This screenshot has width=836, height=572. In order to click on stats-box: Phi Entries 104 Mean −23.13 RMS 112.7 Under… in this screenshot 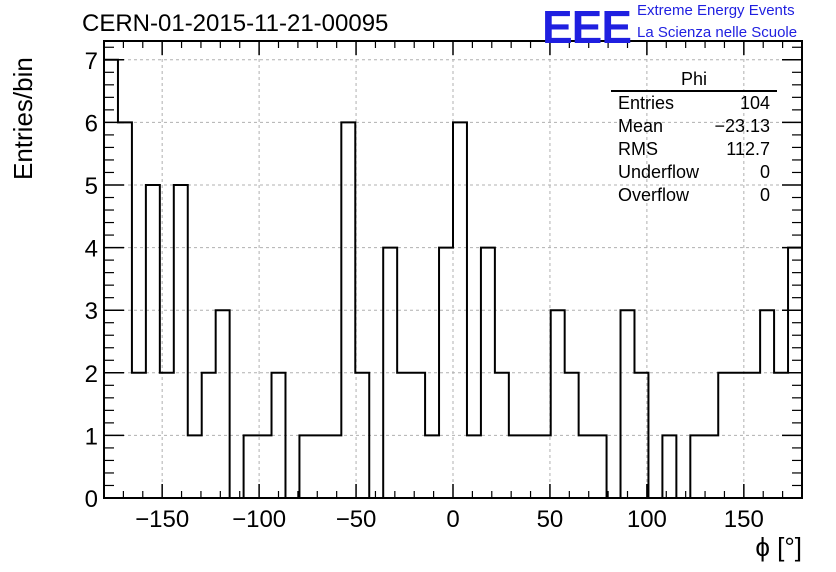, I will do `click(694, 137)`.